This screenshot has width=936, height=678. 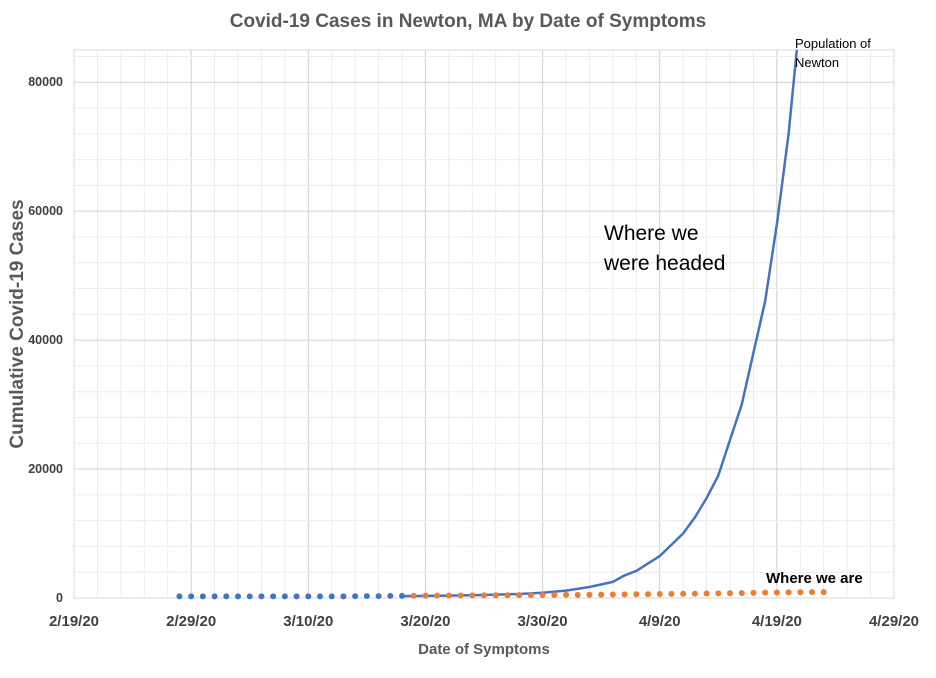 I want to click on y-tick-labels: 0 20000 40000 60000 80000, so click(x=45, y=340).